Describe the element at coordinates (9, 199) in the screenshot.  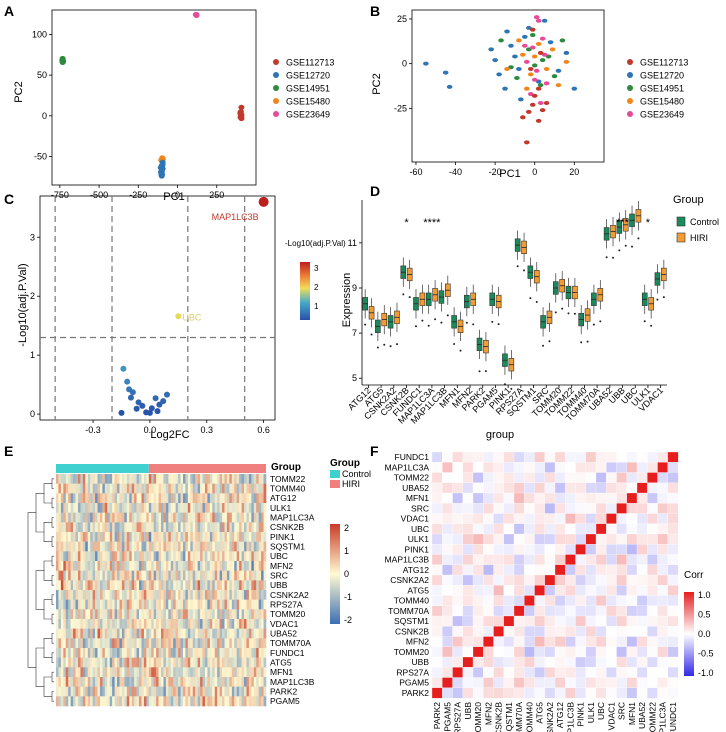
I see `panel-c-label: C` at that location.